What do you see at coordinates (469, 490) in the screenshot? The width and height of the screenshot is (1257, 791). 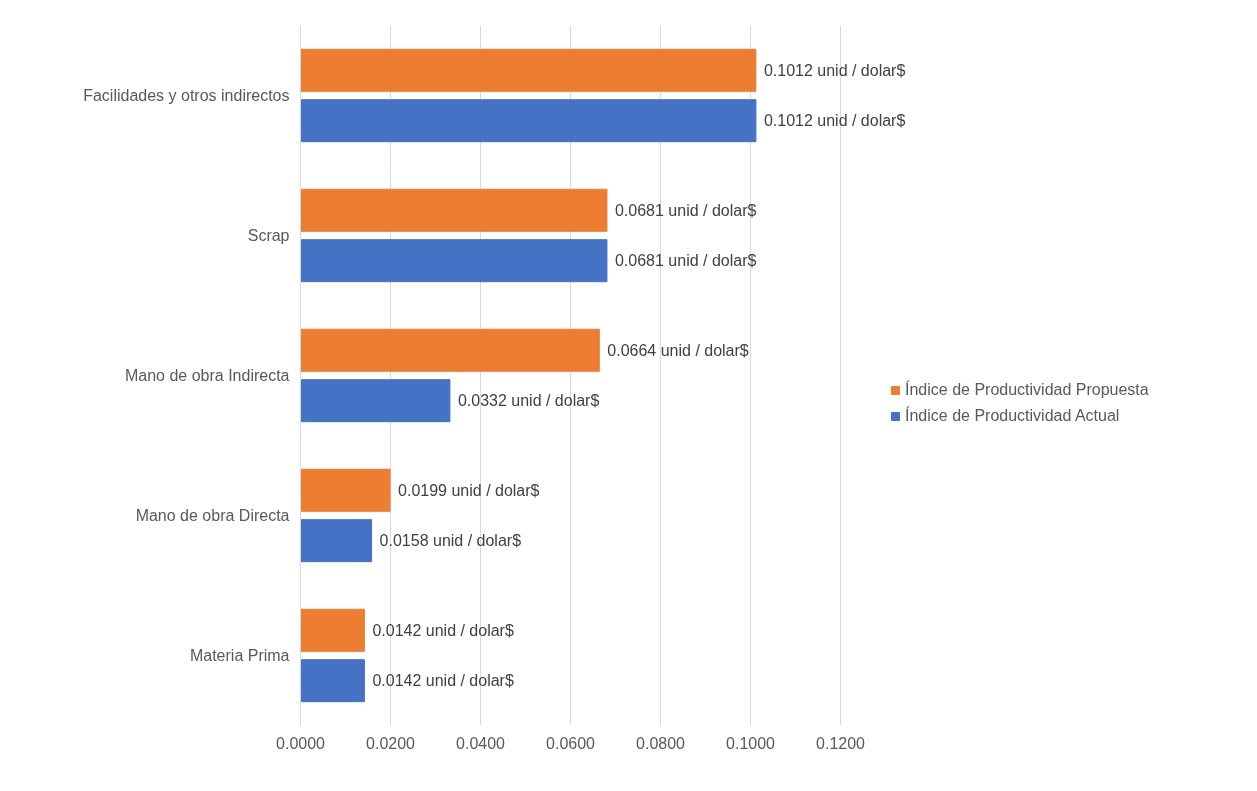 I see `data-label: 0.0199 unid / dolar$` at bounding box center [469, 490].